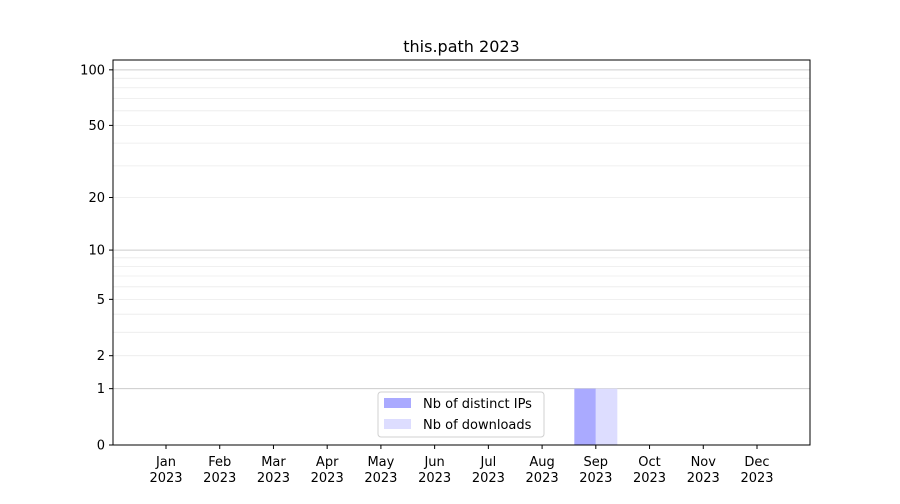 This screenshot has width=900, height=504. Describe the element at coordinates (92, 70) in the screenshot. I see `y-tick-label: 100` at that location.